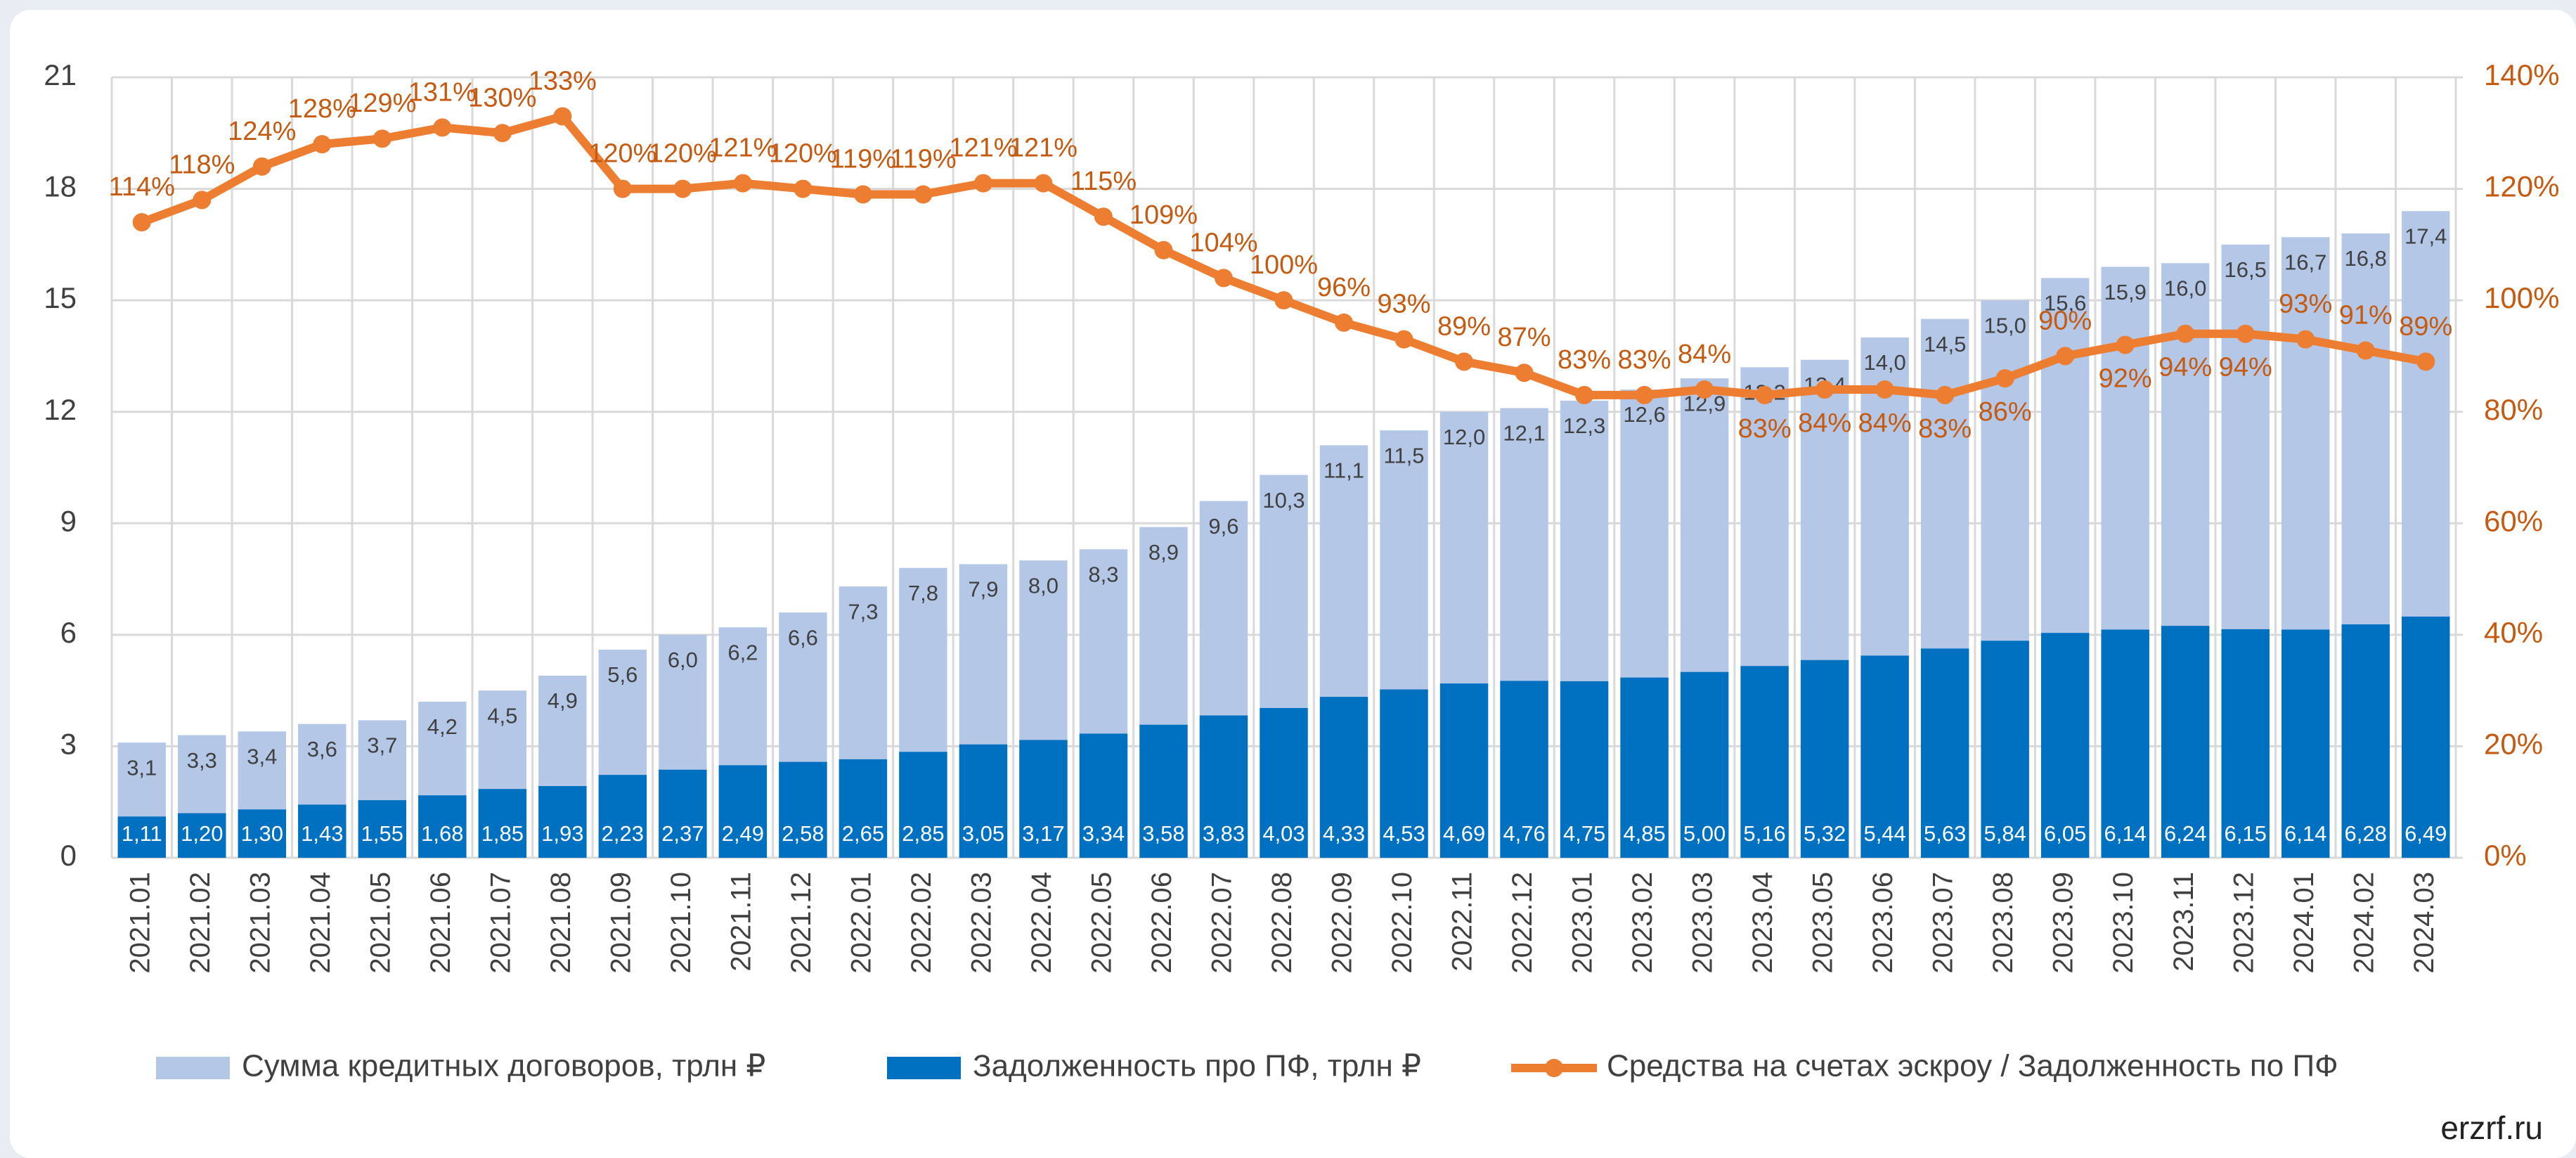 Image resolution: width=2576 pixels, height=1158 pixels. What do you see at coordinates (2491, 1127) in the screenshot?
I see `watermark: erzrf.ru` at bounding box center [2491, 1127].